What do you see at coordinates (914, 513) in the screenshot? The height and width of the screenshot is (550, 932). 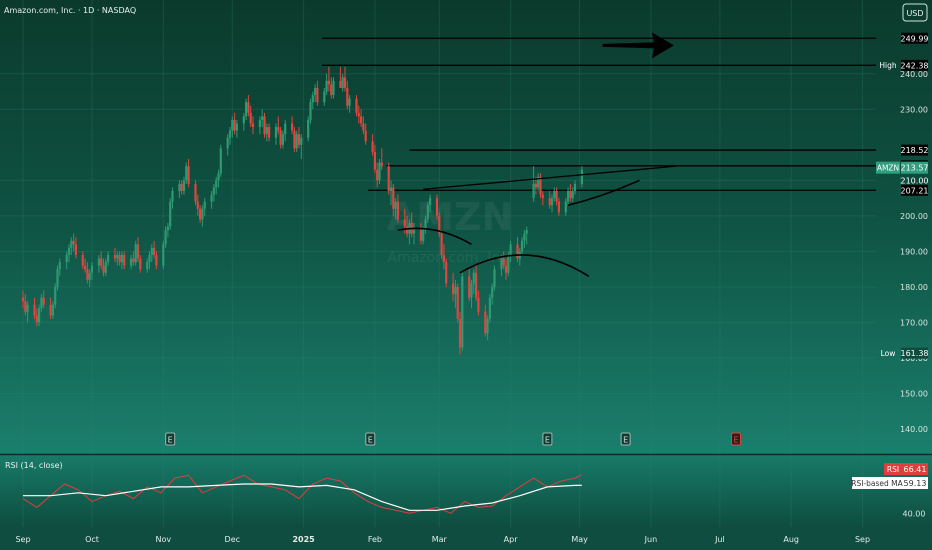 I see `rsi-tick-0: 40.00` at bounding box center [914, 513].